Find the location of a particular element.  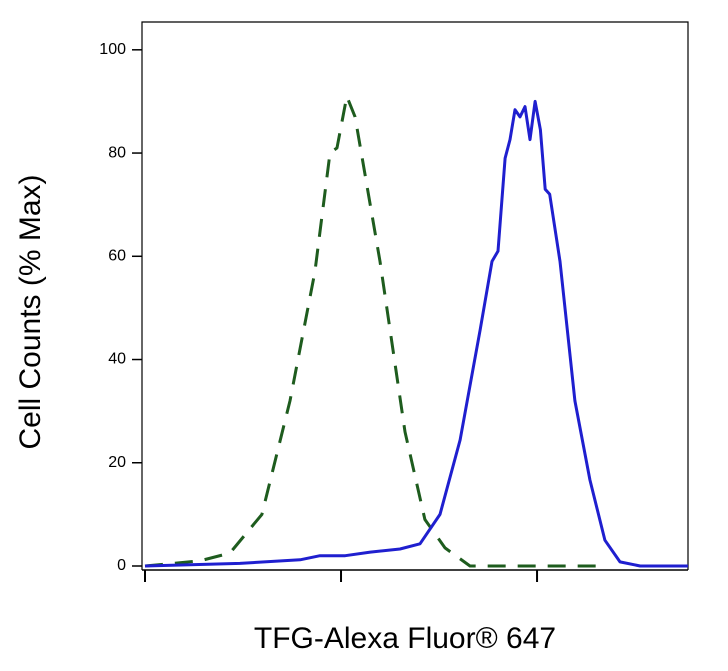

y-tick-label: 60 is located at coordinates (117, 256).